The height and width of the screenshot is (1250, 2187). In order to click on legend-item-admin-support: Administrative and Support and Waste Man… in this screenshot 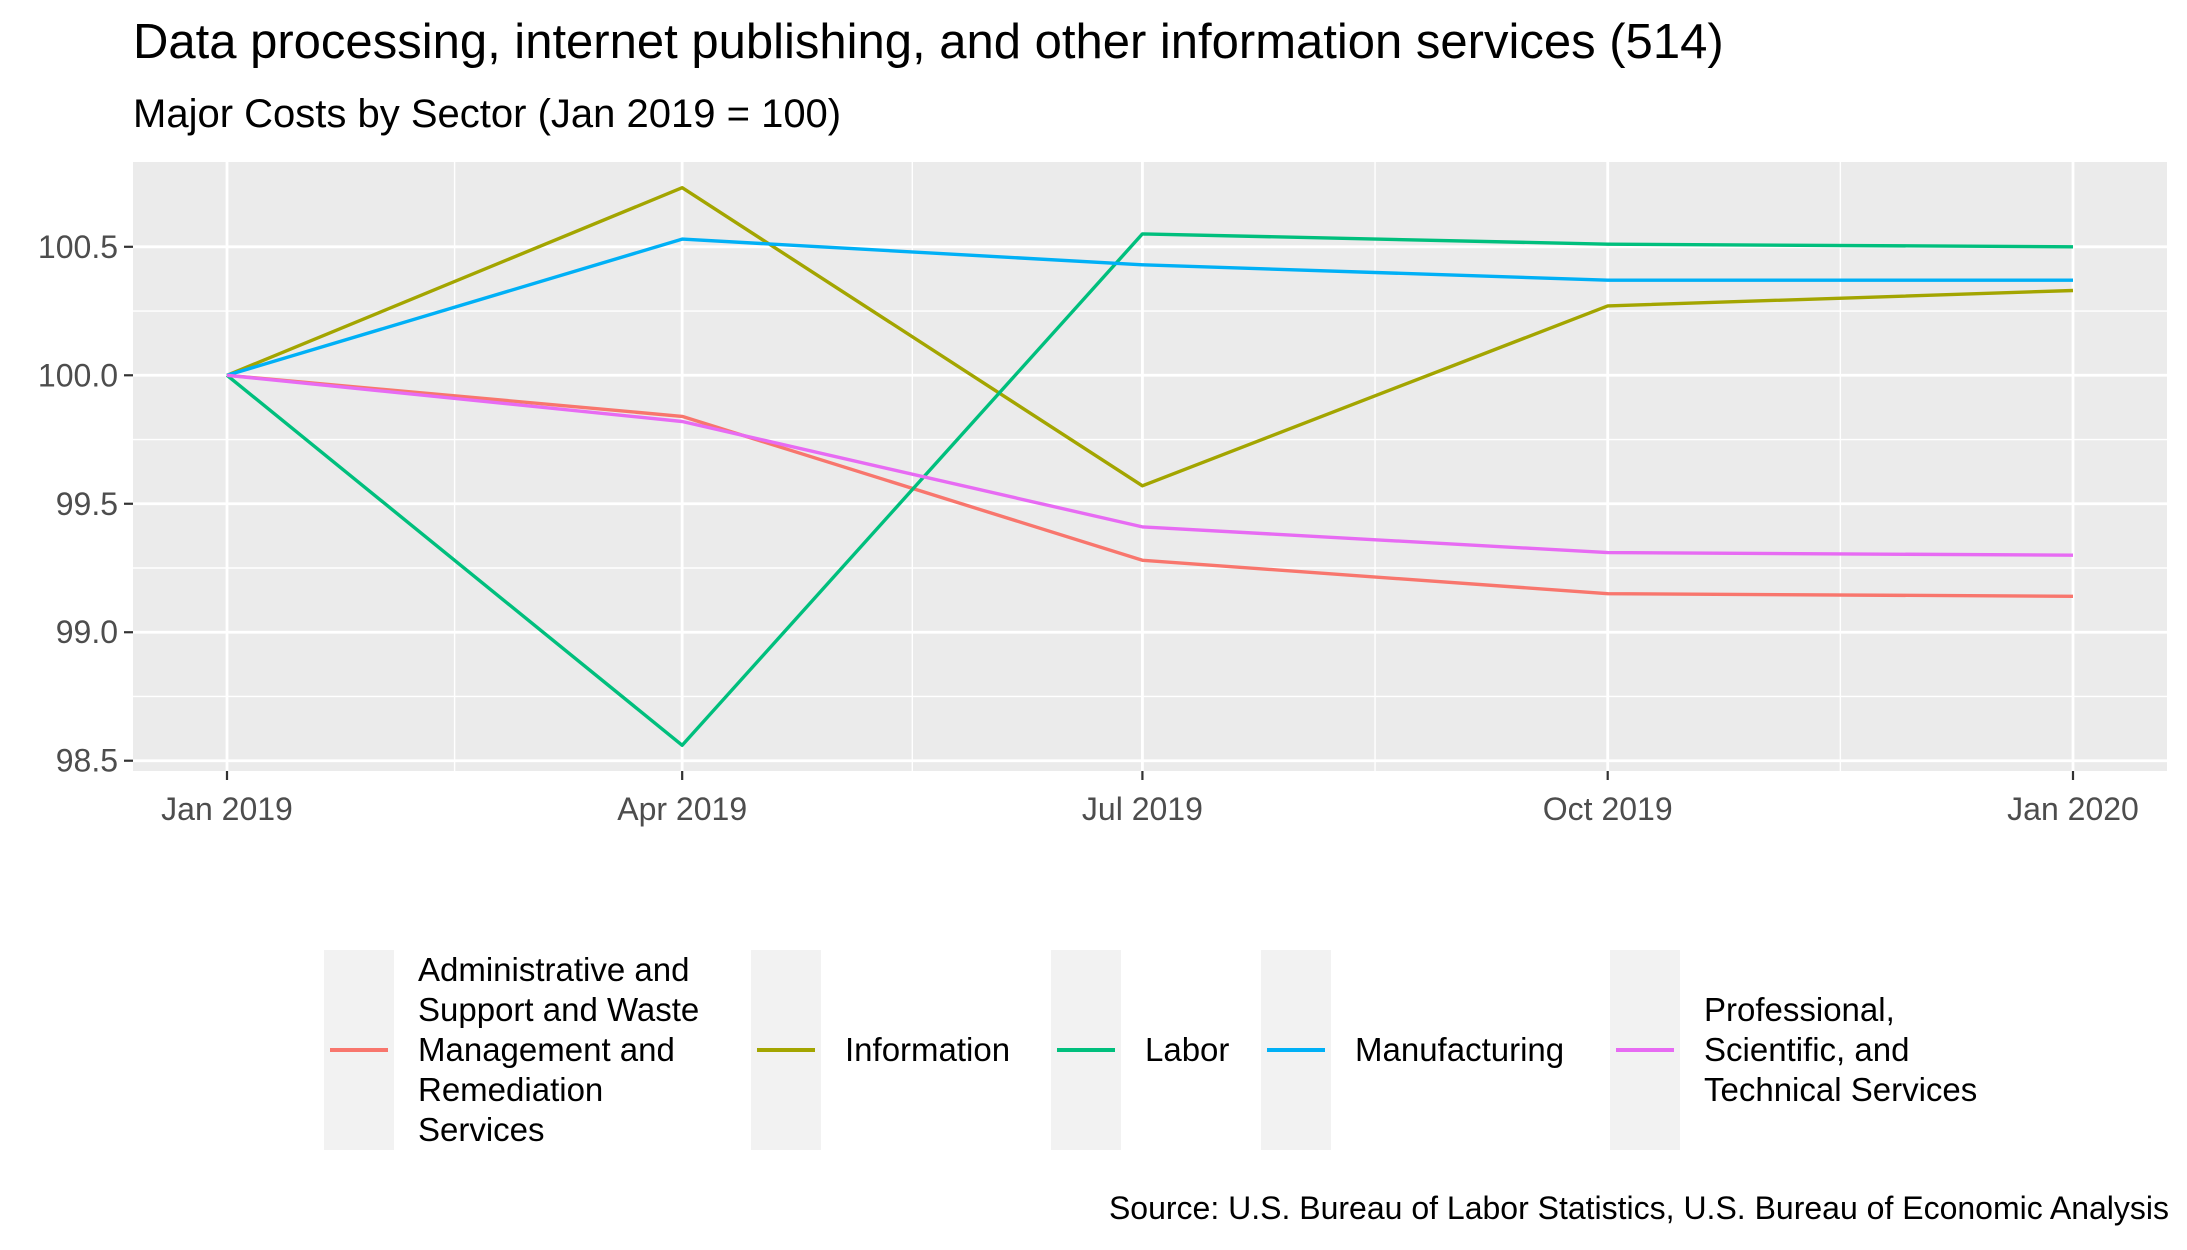, I will do `click(544, 1050)`.